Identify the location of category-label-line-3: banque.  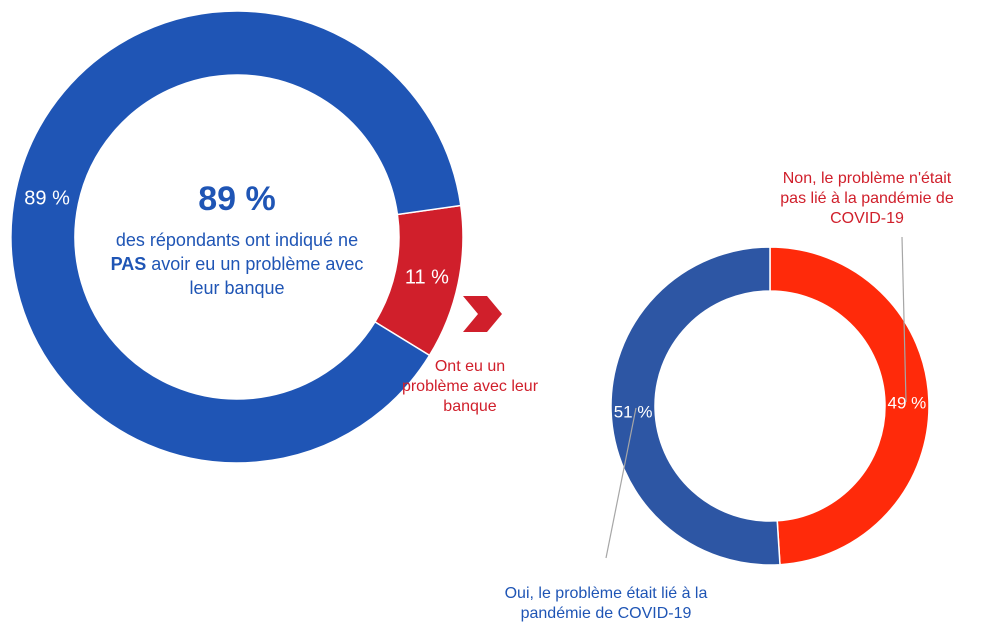
(469, 406).